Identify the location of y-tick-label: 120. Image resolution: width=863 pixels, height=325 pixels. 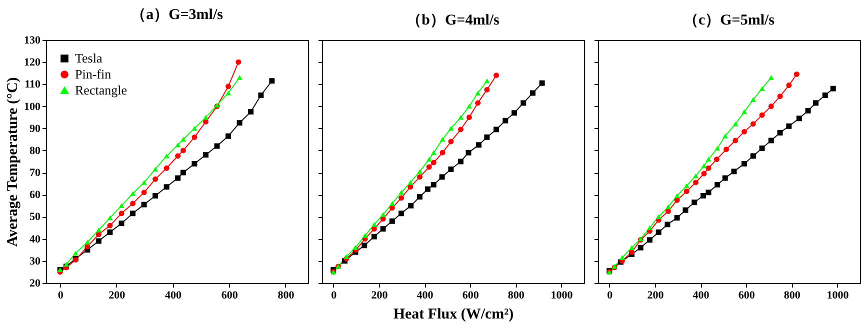
(32, 62).